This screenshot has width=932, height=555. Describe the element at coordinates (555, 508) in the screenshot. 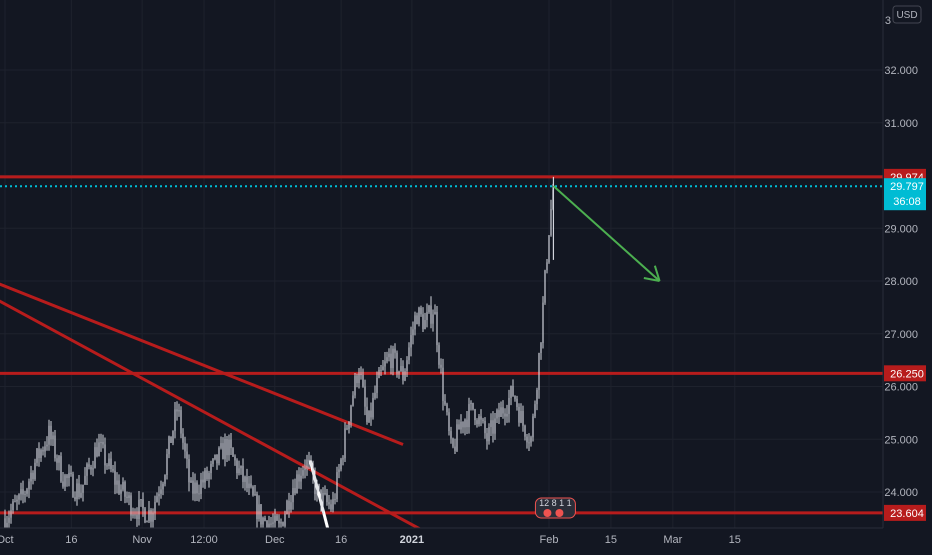

I see `event-badge: 12 8 1 1` at that location.